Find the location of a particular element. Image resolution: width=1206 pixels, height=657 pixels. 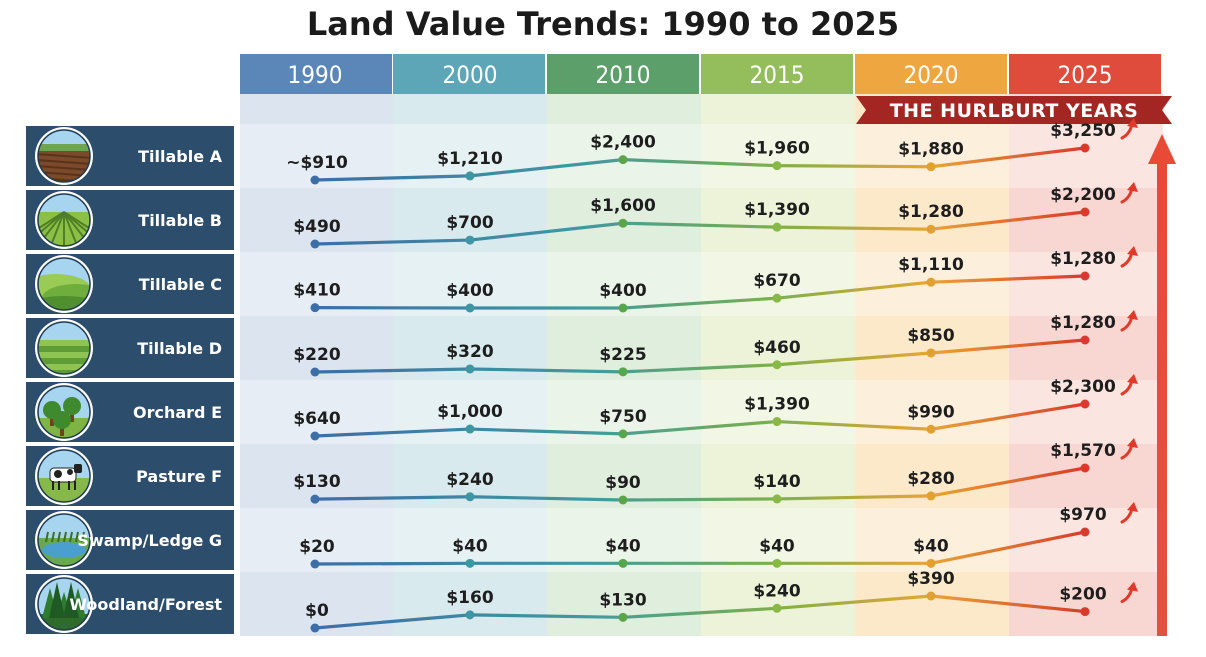

value-label: $970 is located at coordinates (1082, 515).